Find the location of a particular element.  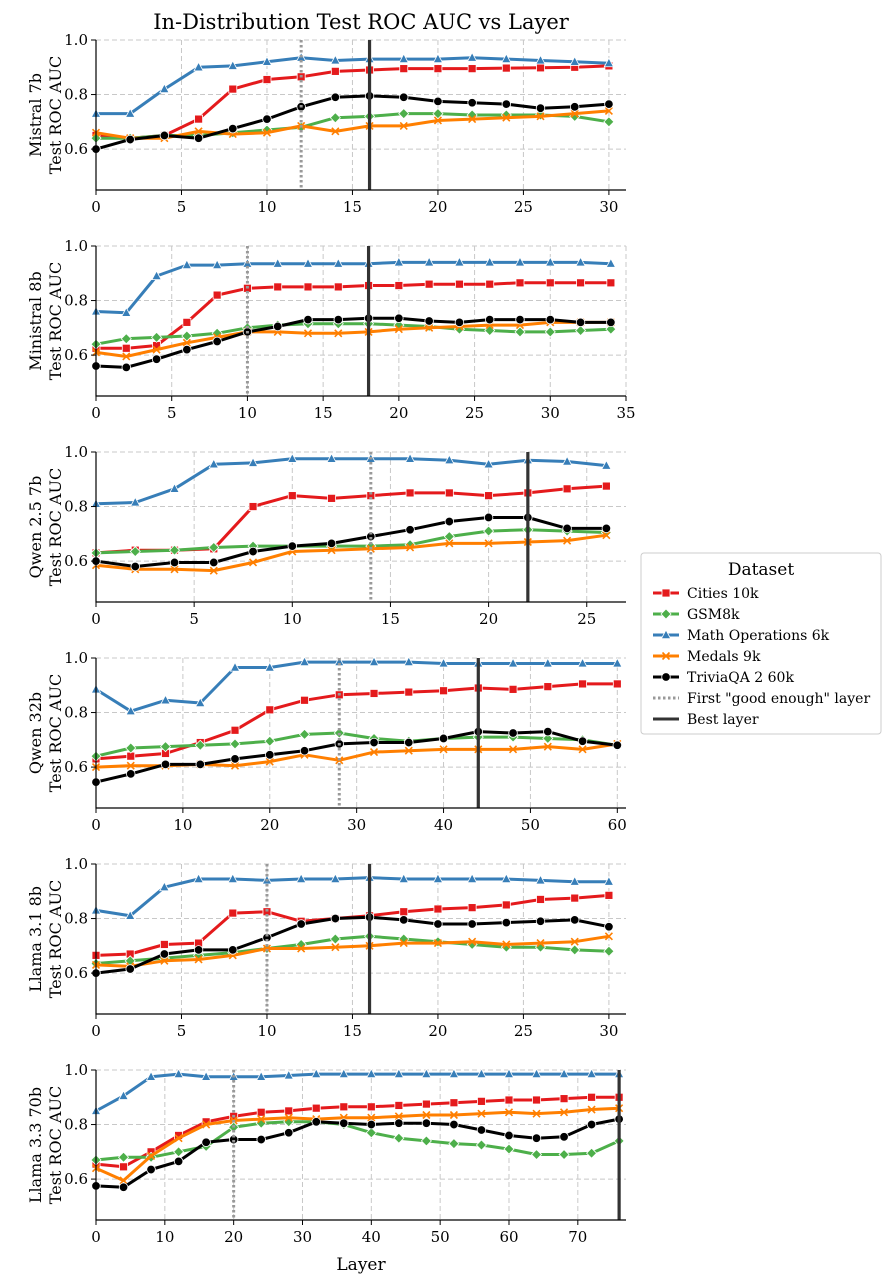

x-tick-label: 30 is located at coordinates (550, 413).